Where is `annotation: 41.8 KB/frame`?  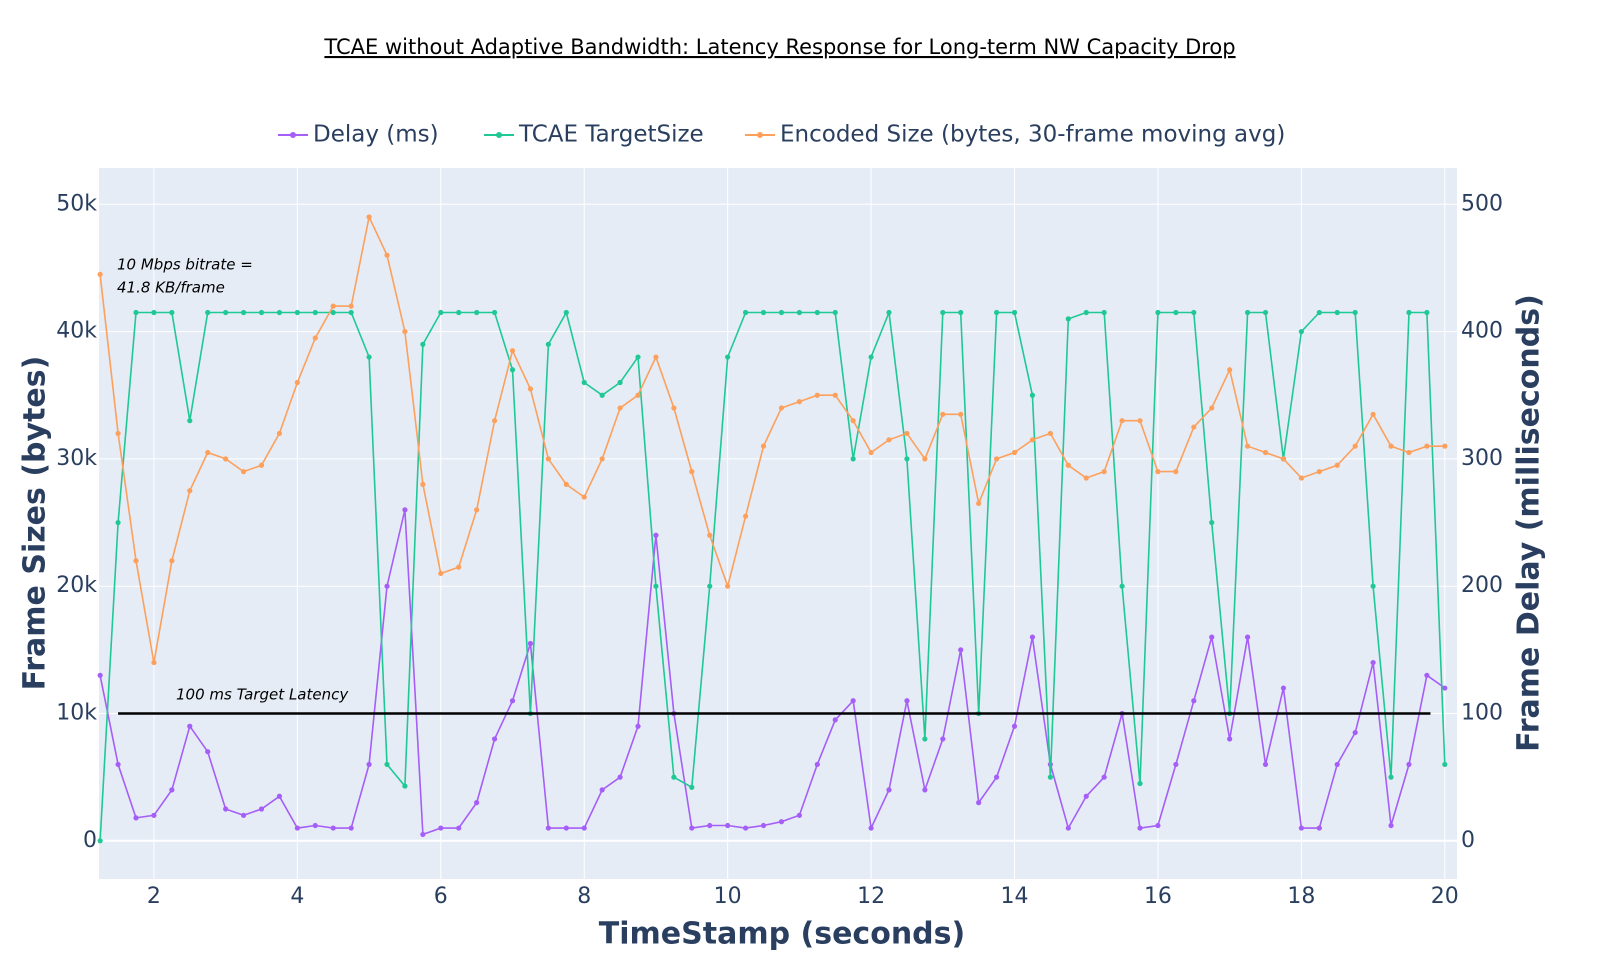
annotation: 41.8 KB/frame is located at coordinates (171, 288).